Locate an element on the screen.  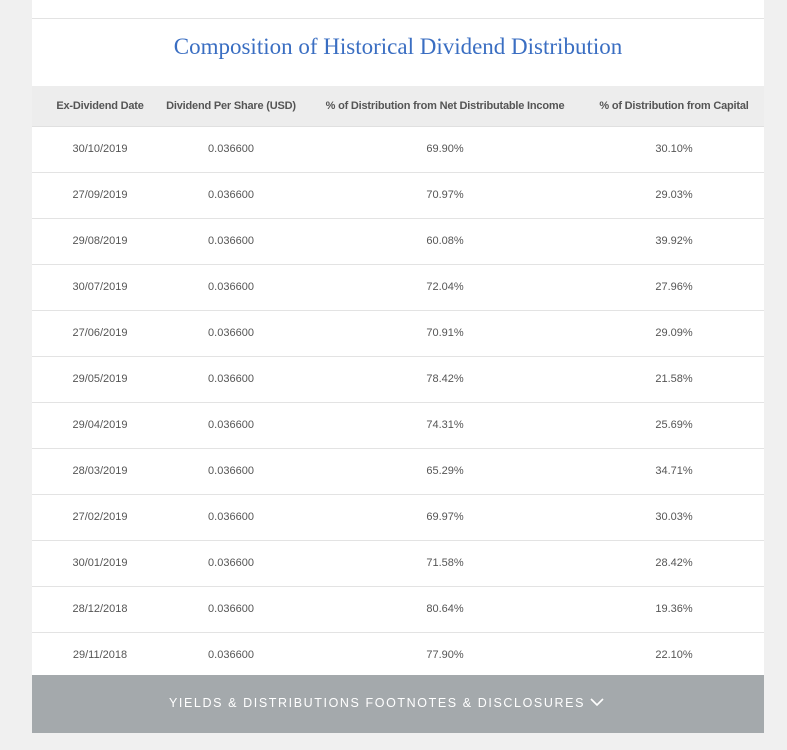
column-header-dividend-per-share: Dividend Per Share (USD) is located at coordinates (231, 106).